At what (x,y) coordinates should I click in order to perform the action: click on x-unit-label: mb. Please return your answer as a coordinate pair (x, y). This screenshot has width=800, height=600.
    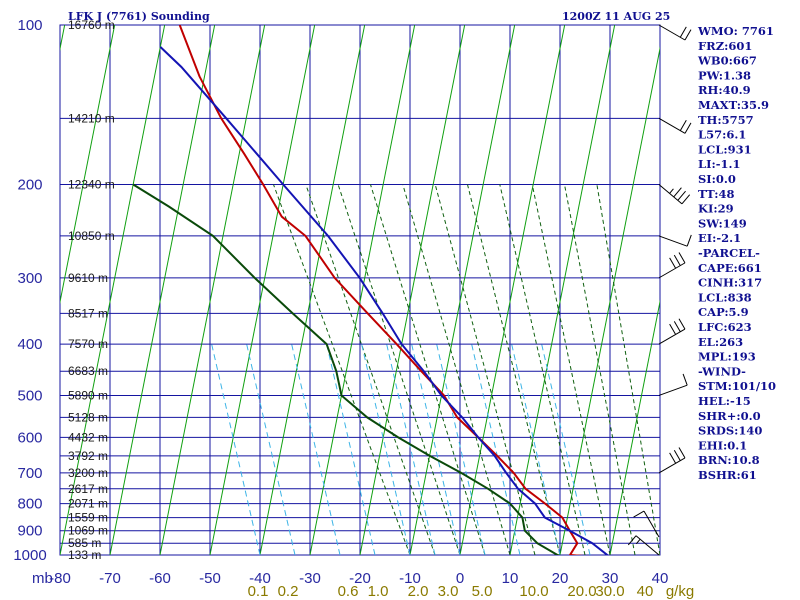
    Looking at the image, I should click on (42, 578).